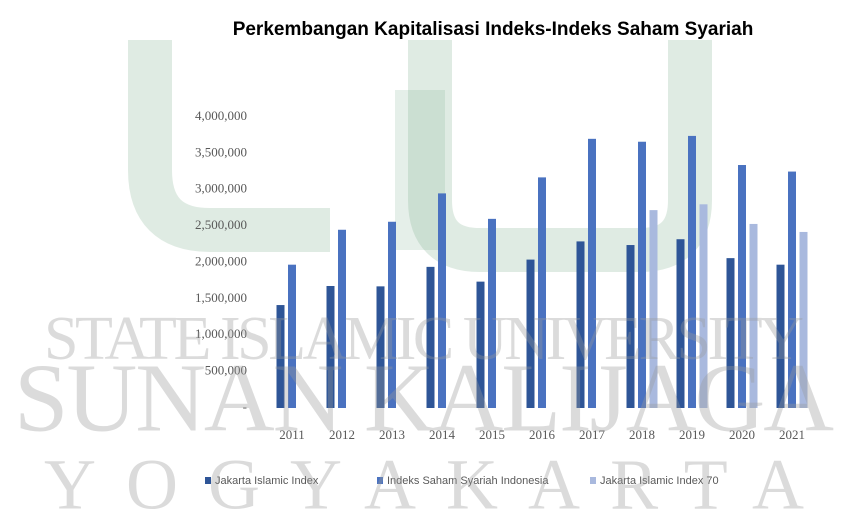 The height and width of the screenshot is (529, 848). What do you see at coordinates (267, 481) in the screenshot?
I see `legend-label: Jakarta Islamic Index` at bounding box center [267, 481].